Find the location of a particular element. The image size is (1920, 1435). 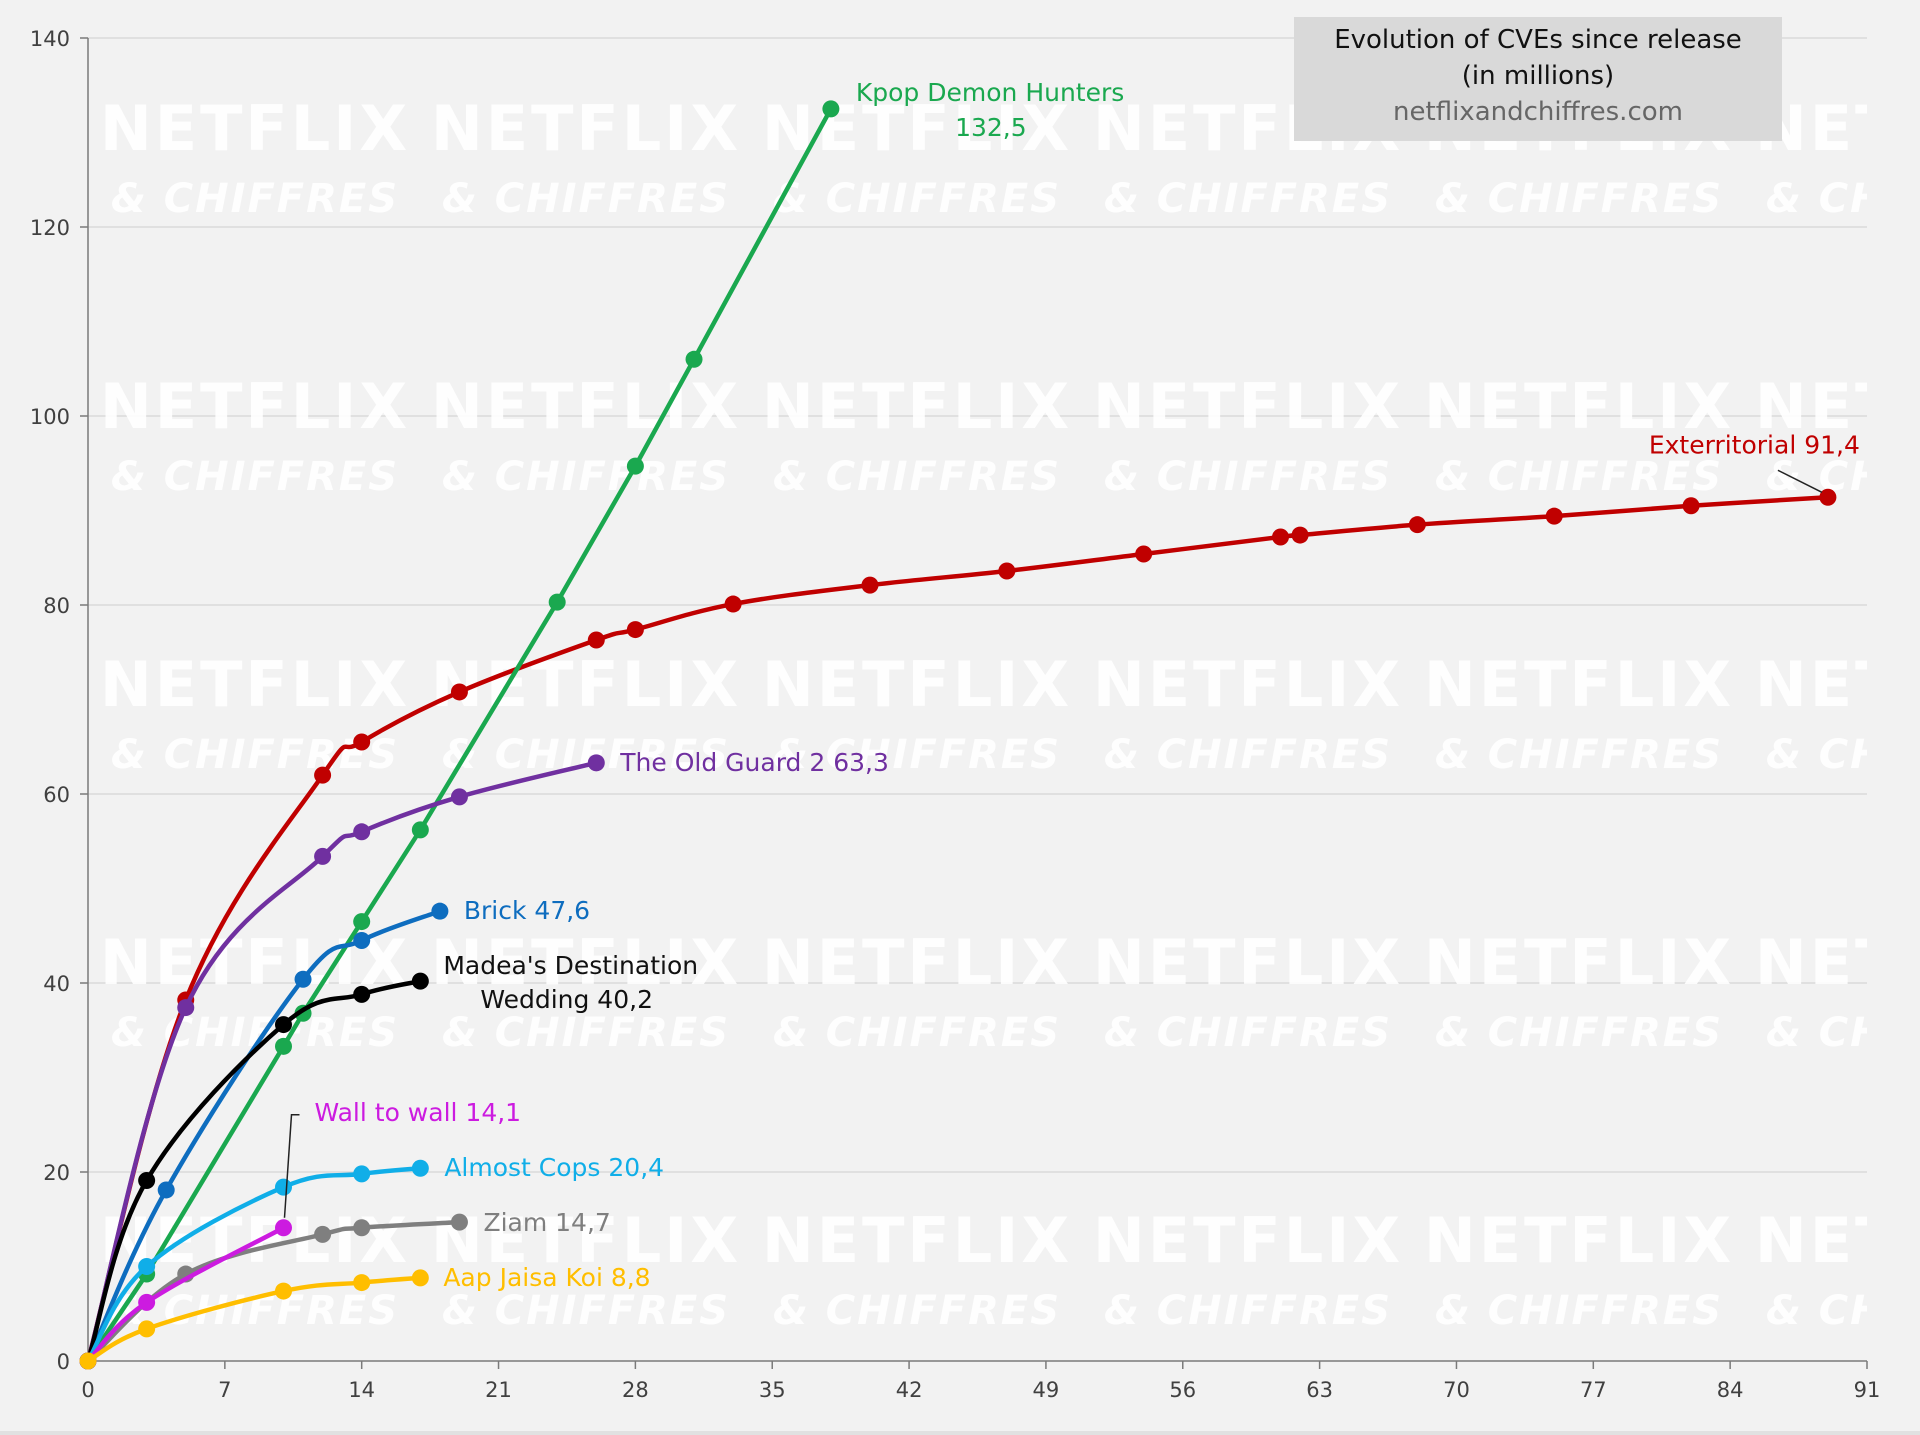

series-end-label: Kpop Demon Hunters is located at coordinates (990, 92).